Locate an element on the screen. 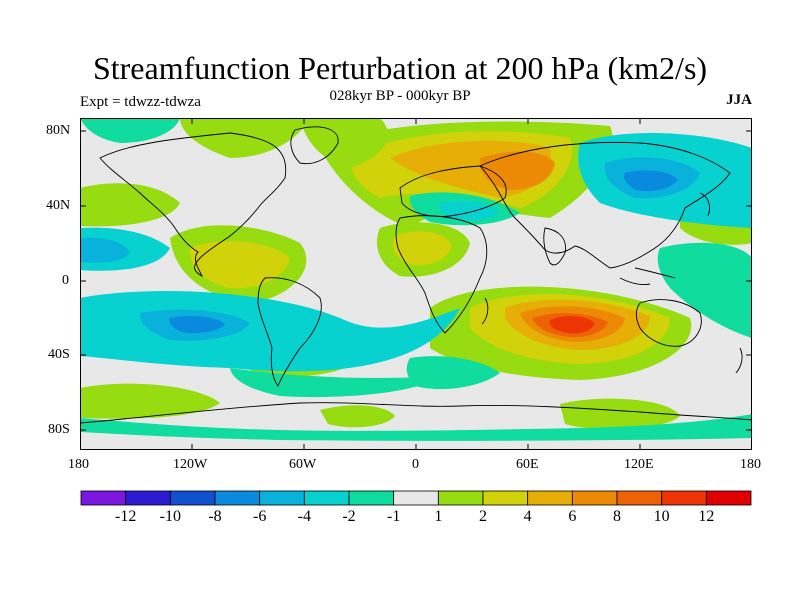  north-america-outline is located at coordinates (193, 205).